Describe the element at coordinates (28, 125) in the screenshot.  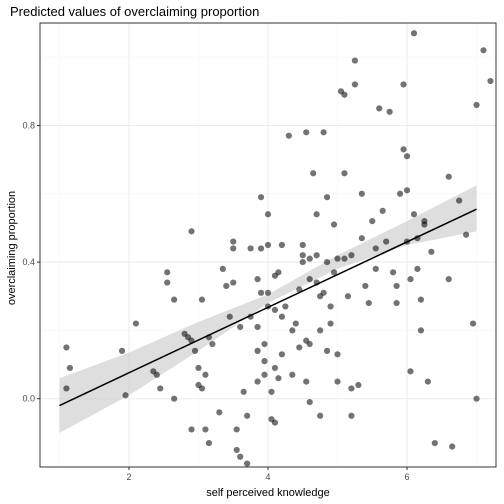
I see `y-tick-label: 0.8` at that location.